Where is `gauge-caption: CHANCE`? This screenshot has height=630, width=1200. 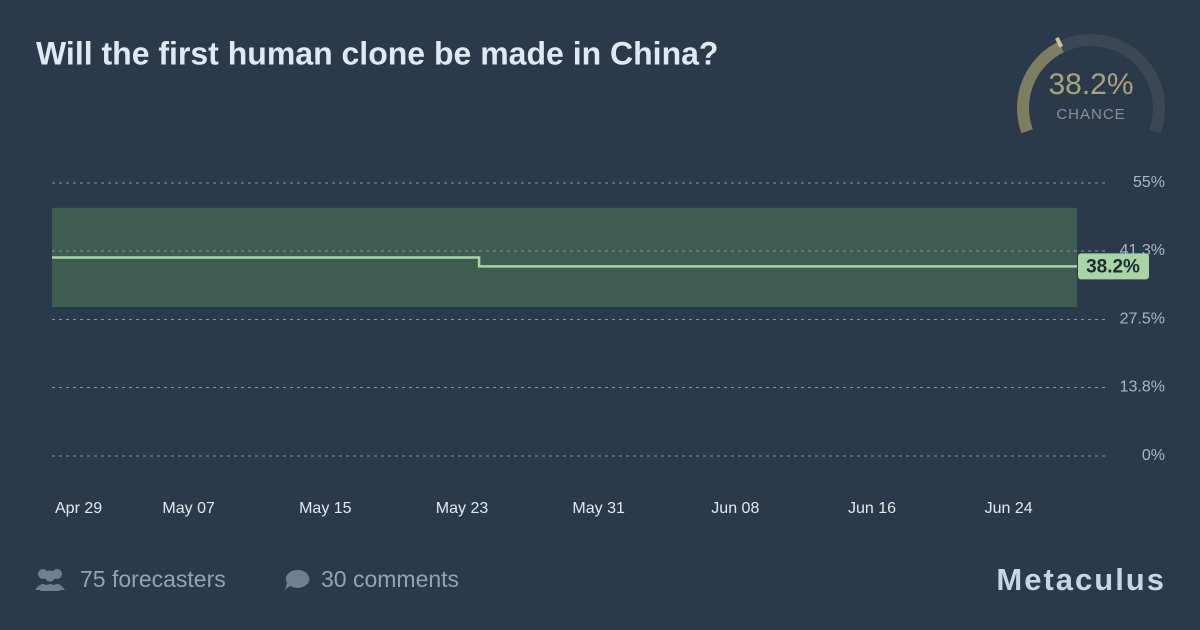 gauge-caption: CHANCE is located at coordinates (1090, 114).